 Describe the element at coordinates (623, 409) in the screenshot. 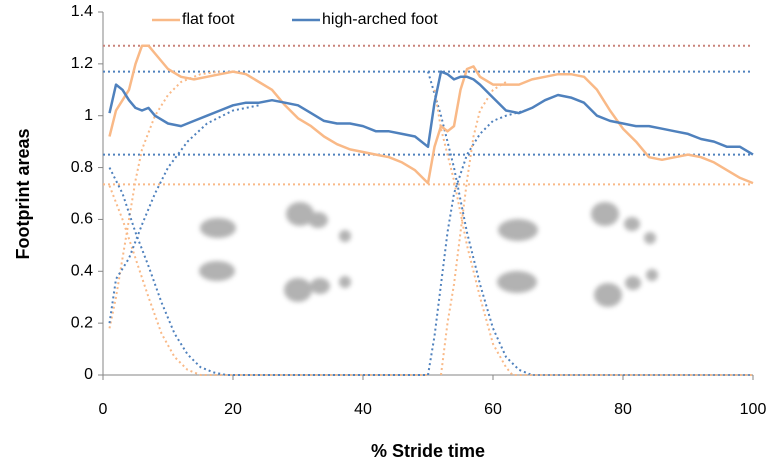

I see `x-tick-label: 80` at that location.